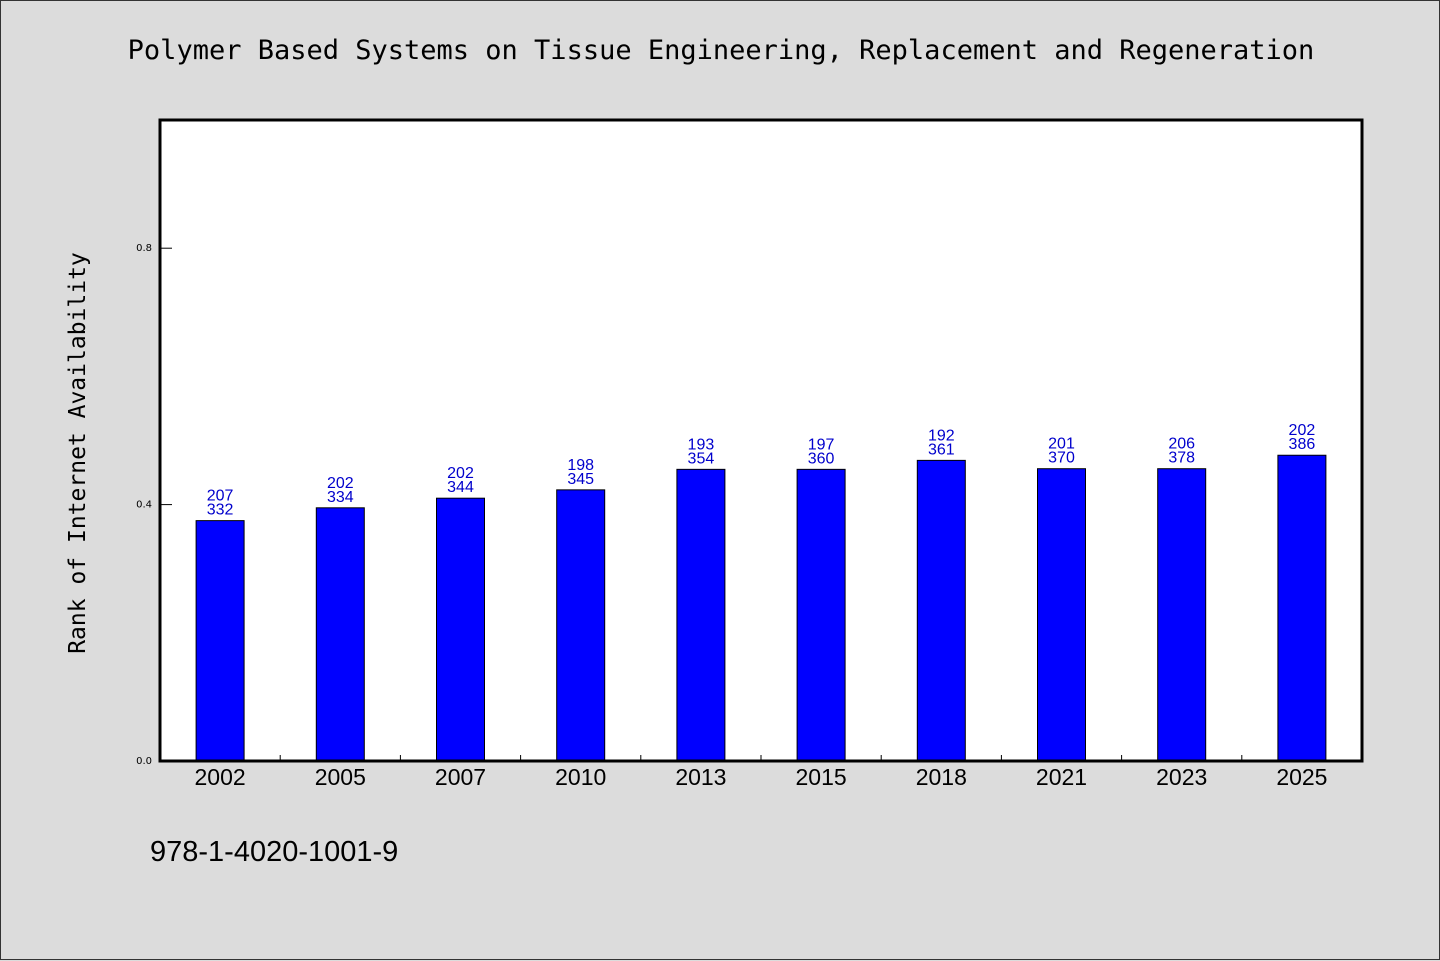  Describe the element at coordinates (701, 444) in the screenshot. I see `bar-label-top: 193` at that location.